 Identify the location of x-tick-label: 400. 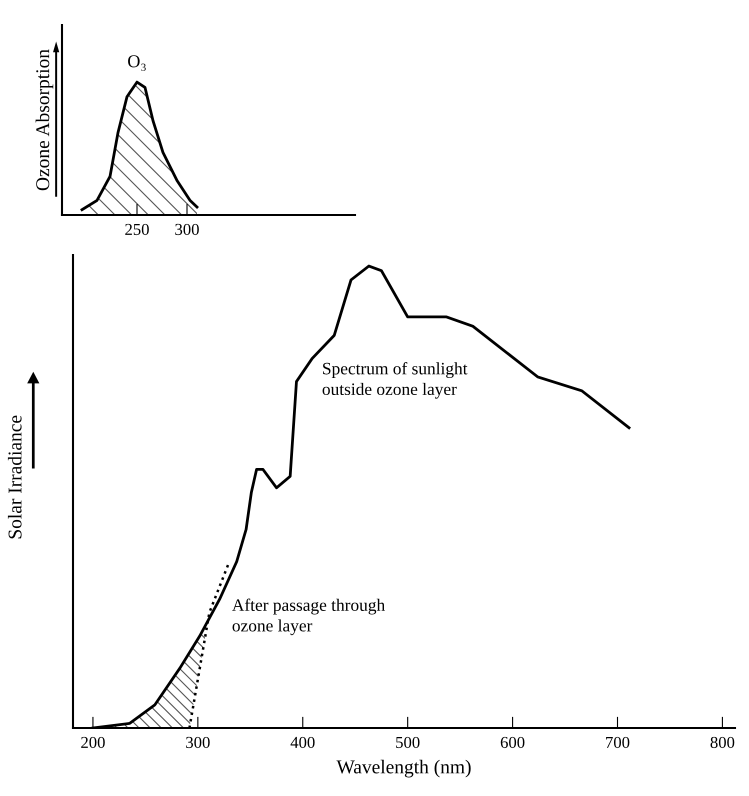
(302, 742).